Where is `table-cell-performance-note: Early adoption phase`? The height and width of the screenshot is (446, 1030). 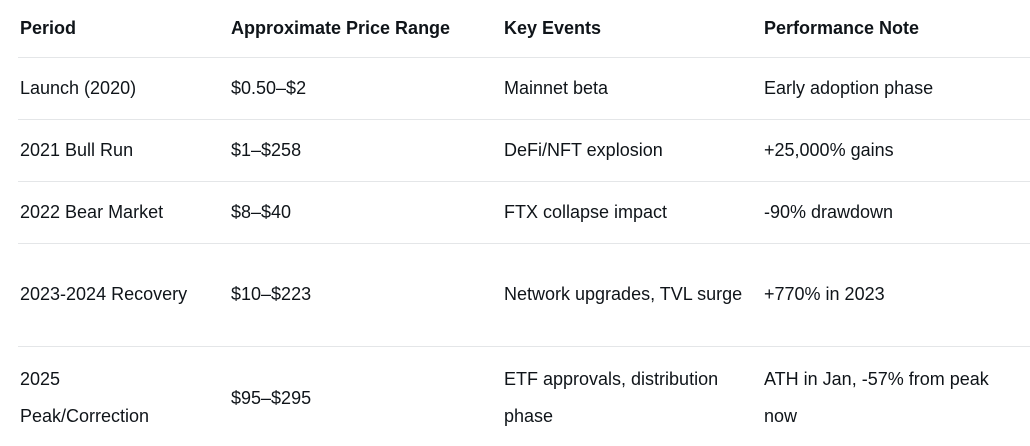
table-cell-performance-note: Early adoption phase is located at coordinates (897, 87).